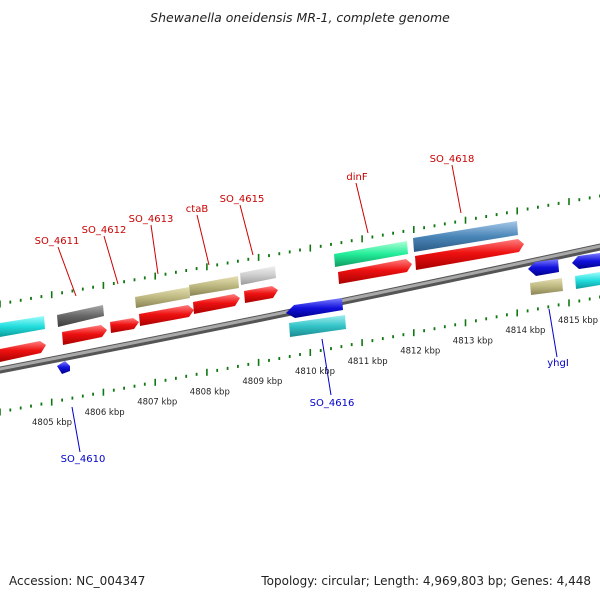 The width and height of the screenshot is (600, 600). Describe the element at coordinates (473, 341) in the screenshot. I see `position-label: 4813 kbp` at that location.